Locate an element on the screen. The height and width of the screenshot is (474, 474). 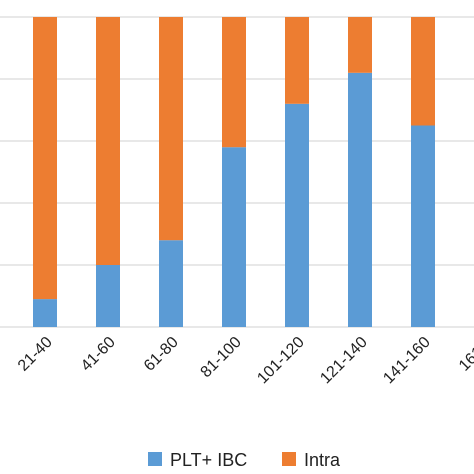
x-tick-label: 141-160 is located at coordinates (407, 361).